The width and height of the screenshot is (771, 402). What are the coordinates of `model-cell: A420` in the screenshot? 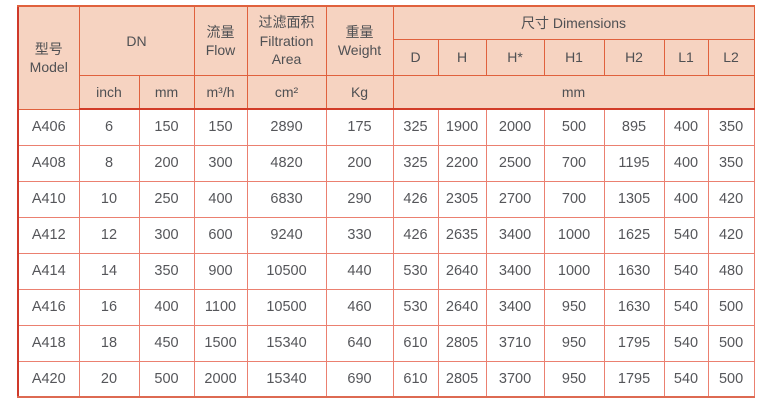 It's located at (48, 379).